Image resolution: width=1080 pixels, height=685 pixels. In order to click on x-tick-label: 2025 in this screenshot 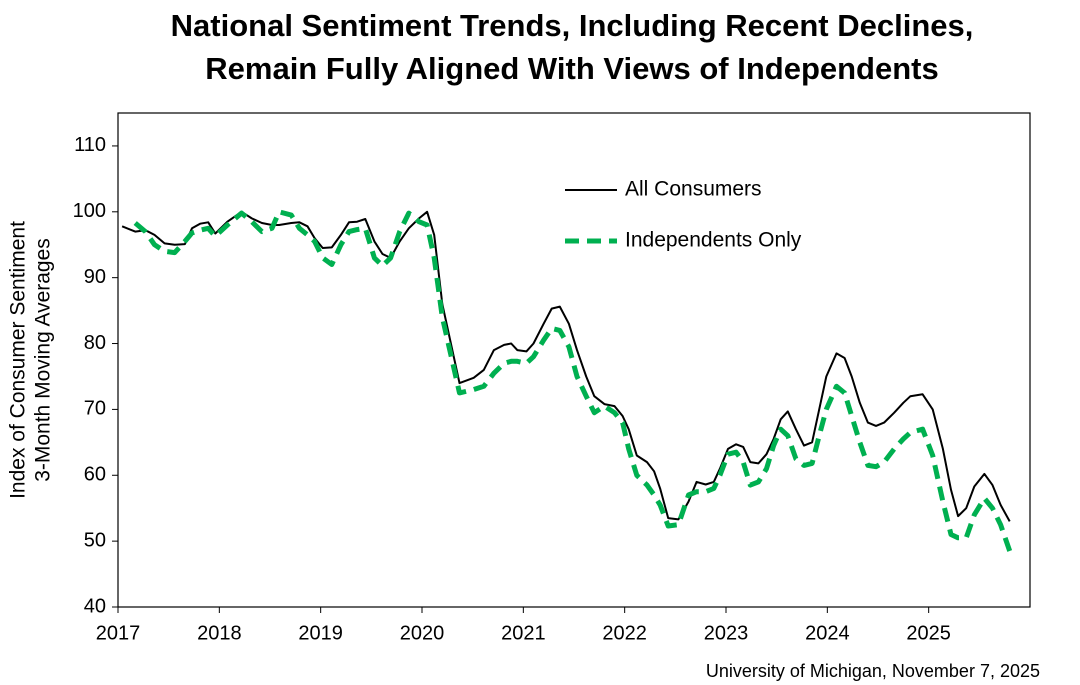, I will do `click(928, 633)`.